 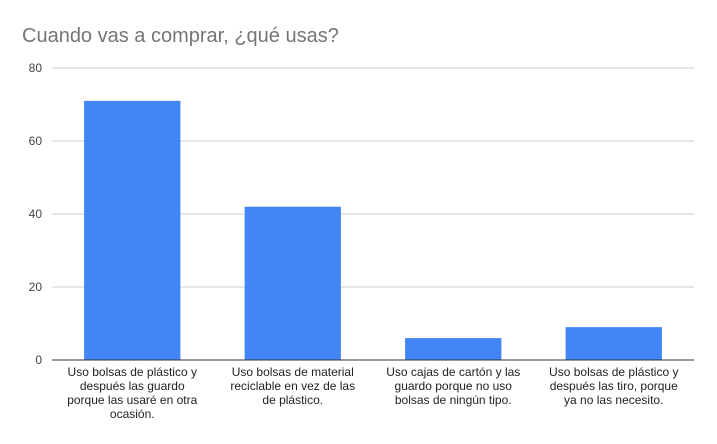 I want to click on chart-title: Cuando vas a comprar, ¿qué usas?, so click(x=180, y=36).